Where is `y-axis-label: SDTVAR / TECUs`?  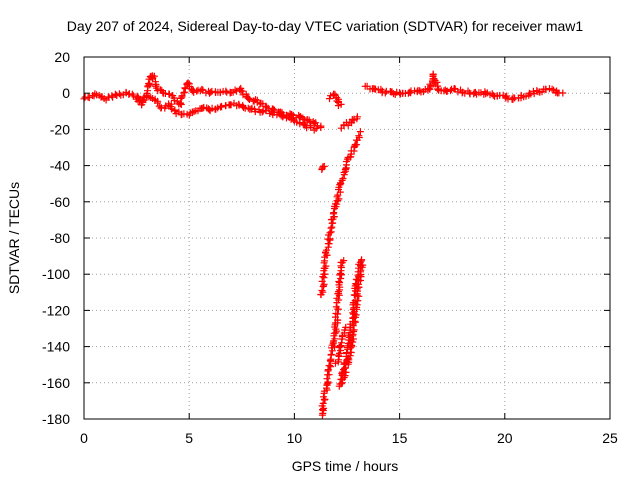 y-axis-label: SDTVAR / TECUs is located at coordinates (14, 238).